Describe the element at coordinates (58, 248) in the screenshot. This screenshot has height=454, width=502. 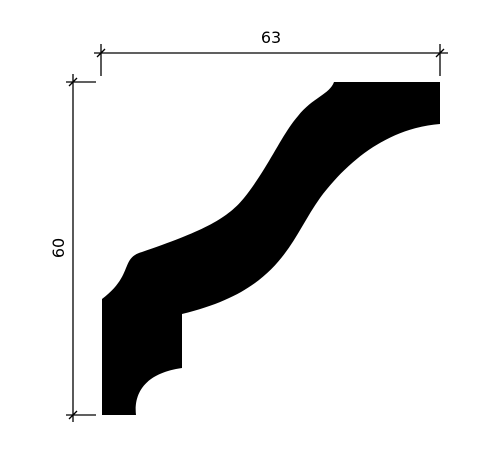
I see `height-dimension-label: 60` at that location.